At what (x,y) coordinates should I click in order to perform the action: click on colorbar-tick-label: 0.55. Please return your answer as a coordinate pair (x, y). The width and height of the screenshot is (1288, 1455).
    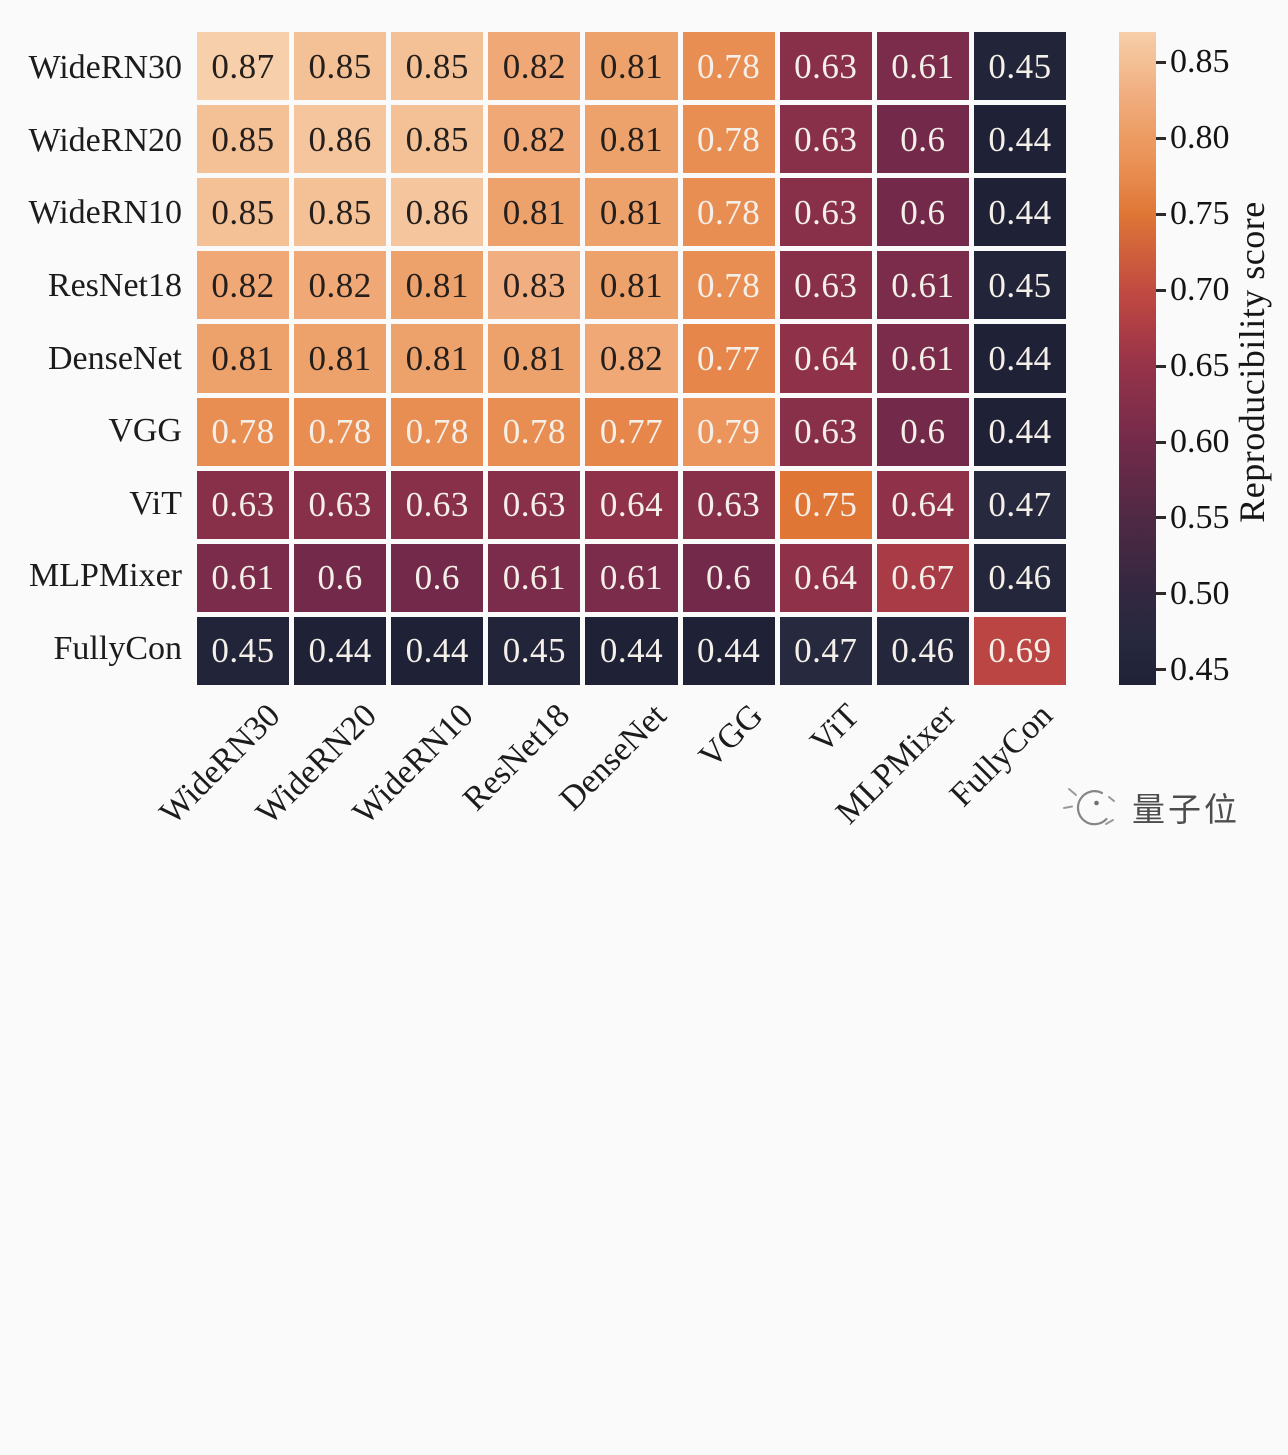
    Looking at the image, I should click on (1200, 517).